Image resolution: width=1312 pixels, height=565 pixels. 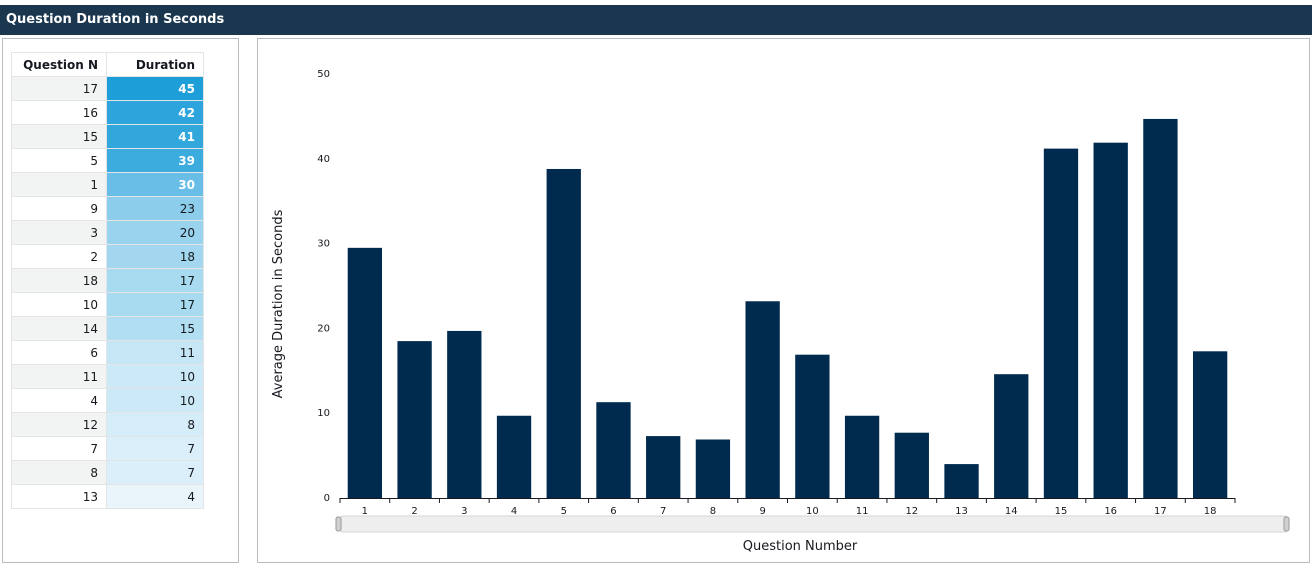 I want to click on question-number-cell: 17, so click(x=59, y=88).